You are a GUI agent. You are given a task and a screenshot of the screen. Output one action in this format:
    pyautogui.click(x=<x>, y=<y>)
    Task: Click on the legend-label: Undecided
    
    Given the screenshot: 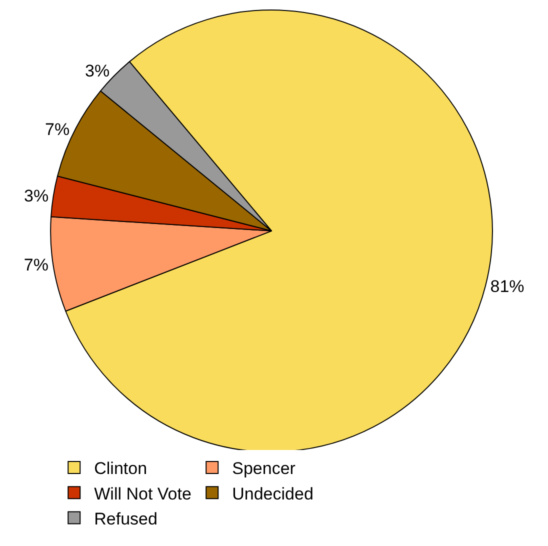 What is the action you would take?
    pyautogui.click(x=273, y=494)
    